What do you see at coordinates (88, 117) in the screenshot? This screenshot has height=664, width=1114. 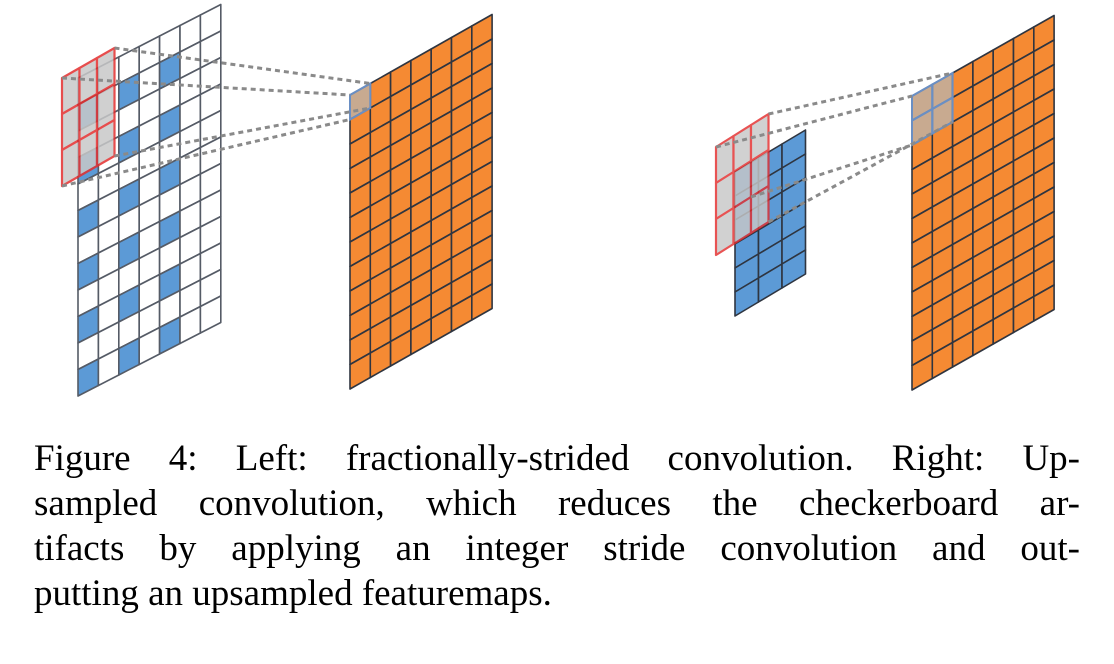 I see `left-kernel` at bounding box center [88, 117].